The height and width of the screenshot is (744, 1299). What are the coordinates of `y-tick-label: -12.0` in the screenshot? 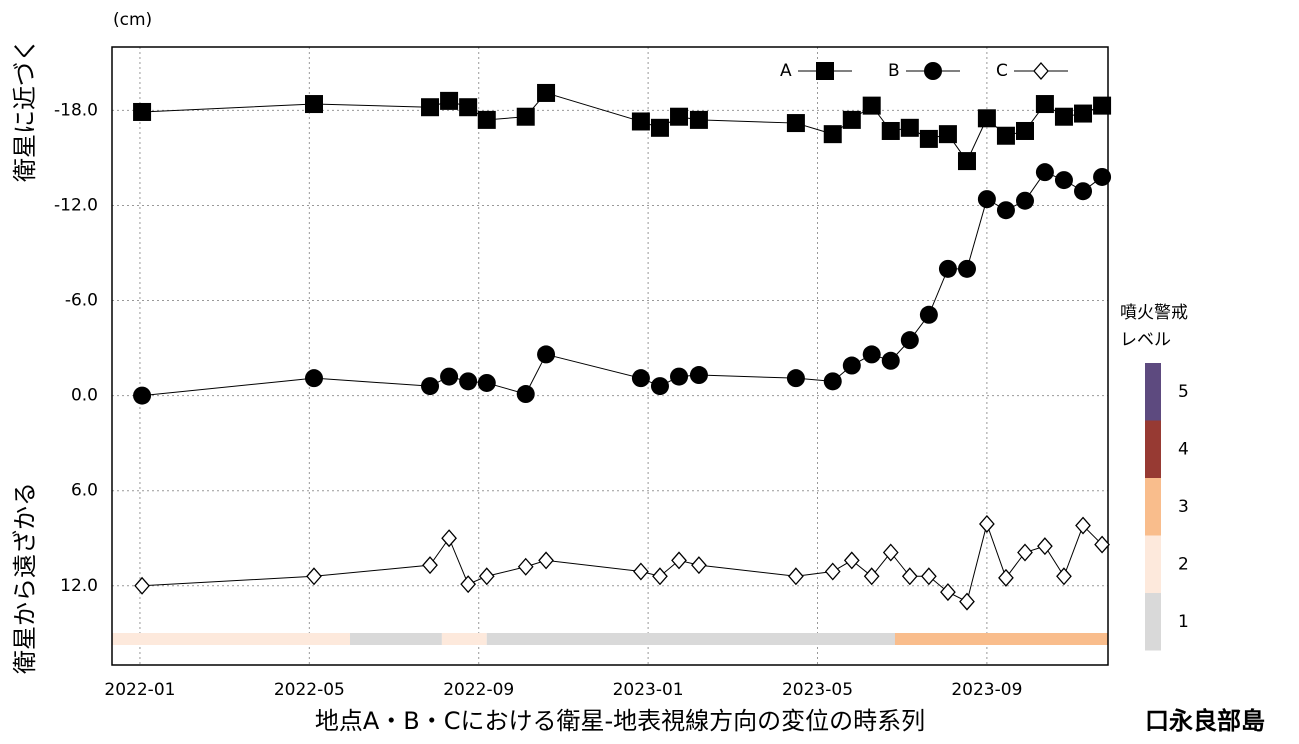 It's located at (76, 205).